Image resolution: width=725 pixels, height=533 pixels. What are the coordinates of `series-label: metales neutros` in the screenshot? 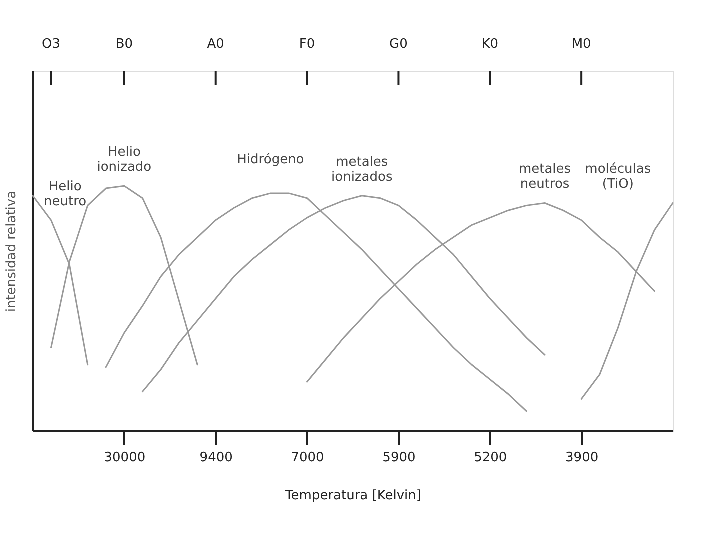 It's located at (545, 177).